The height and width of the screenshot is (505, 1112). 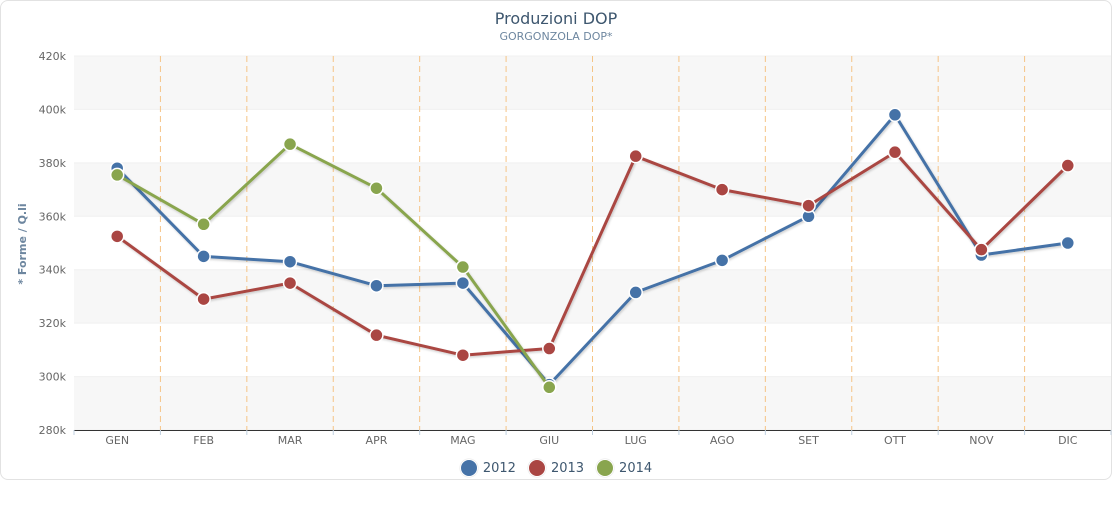 What do you see at coordinates (549, 348) in the screenshot?
I see `data-point-2013-GIU` at bounding box center [549, 348].